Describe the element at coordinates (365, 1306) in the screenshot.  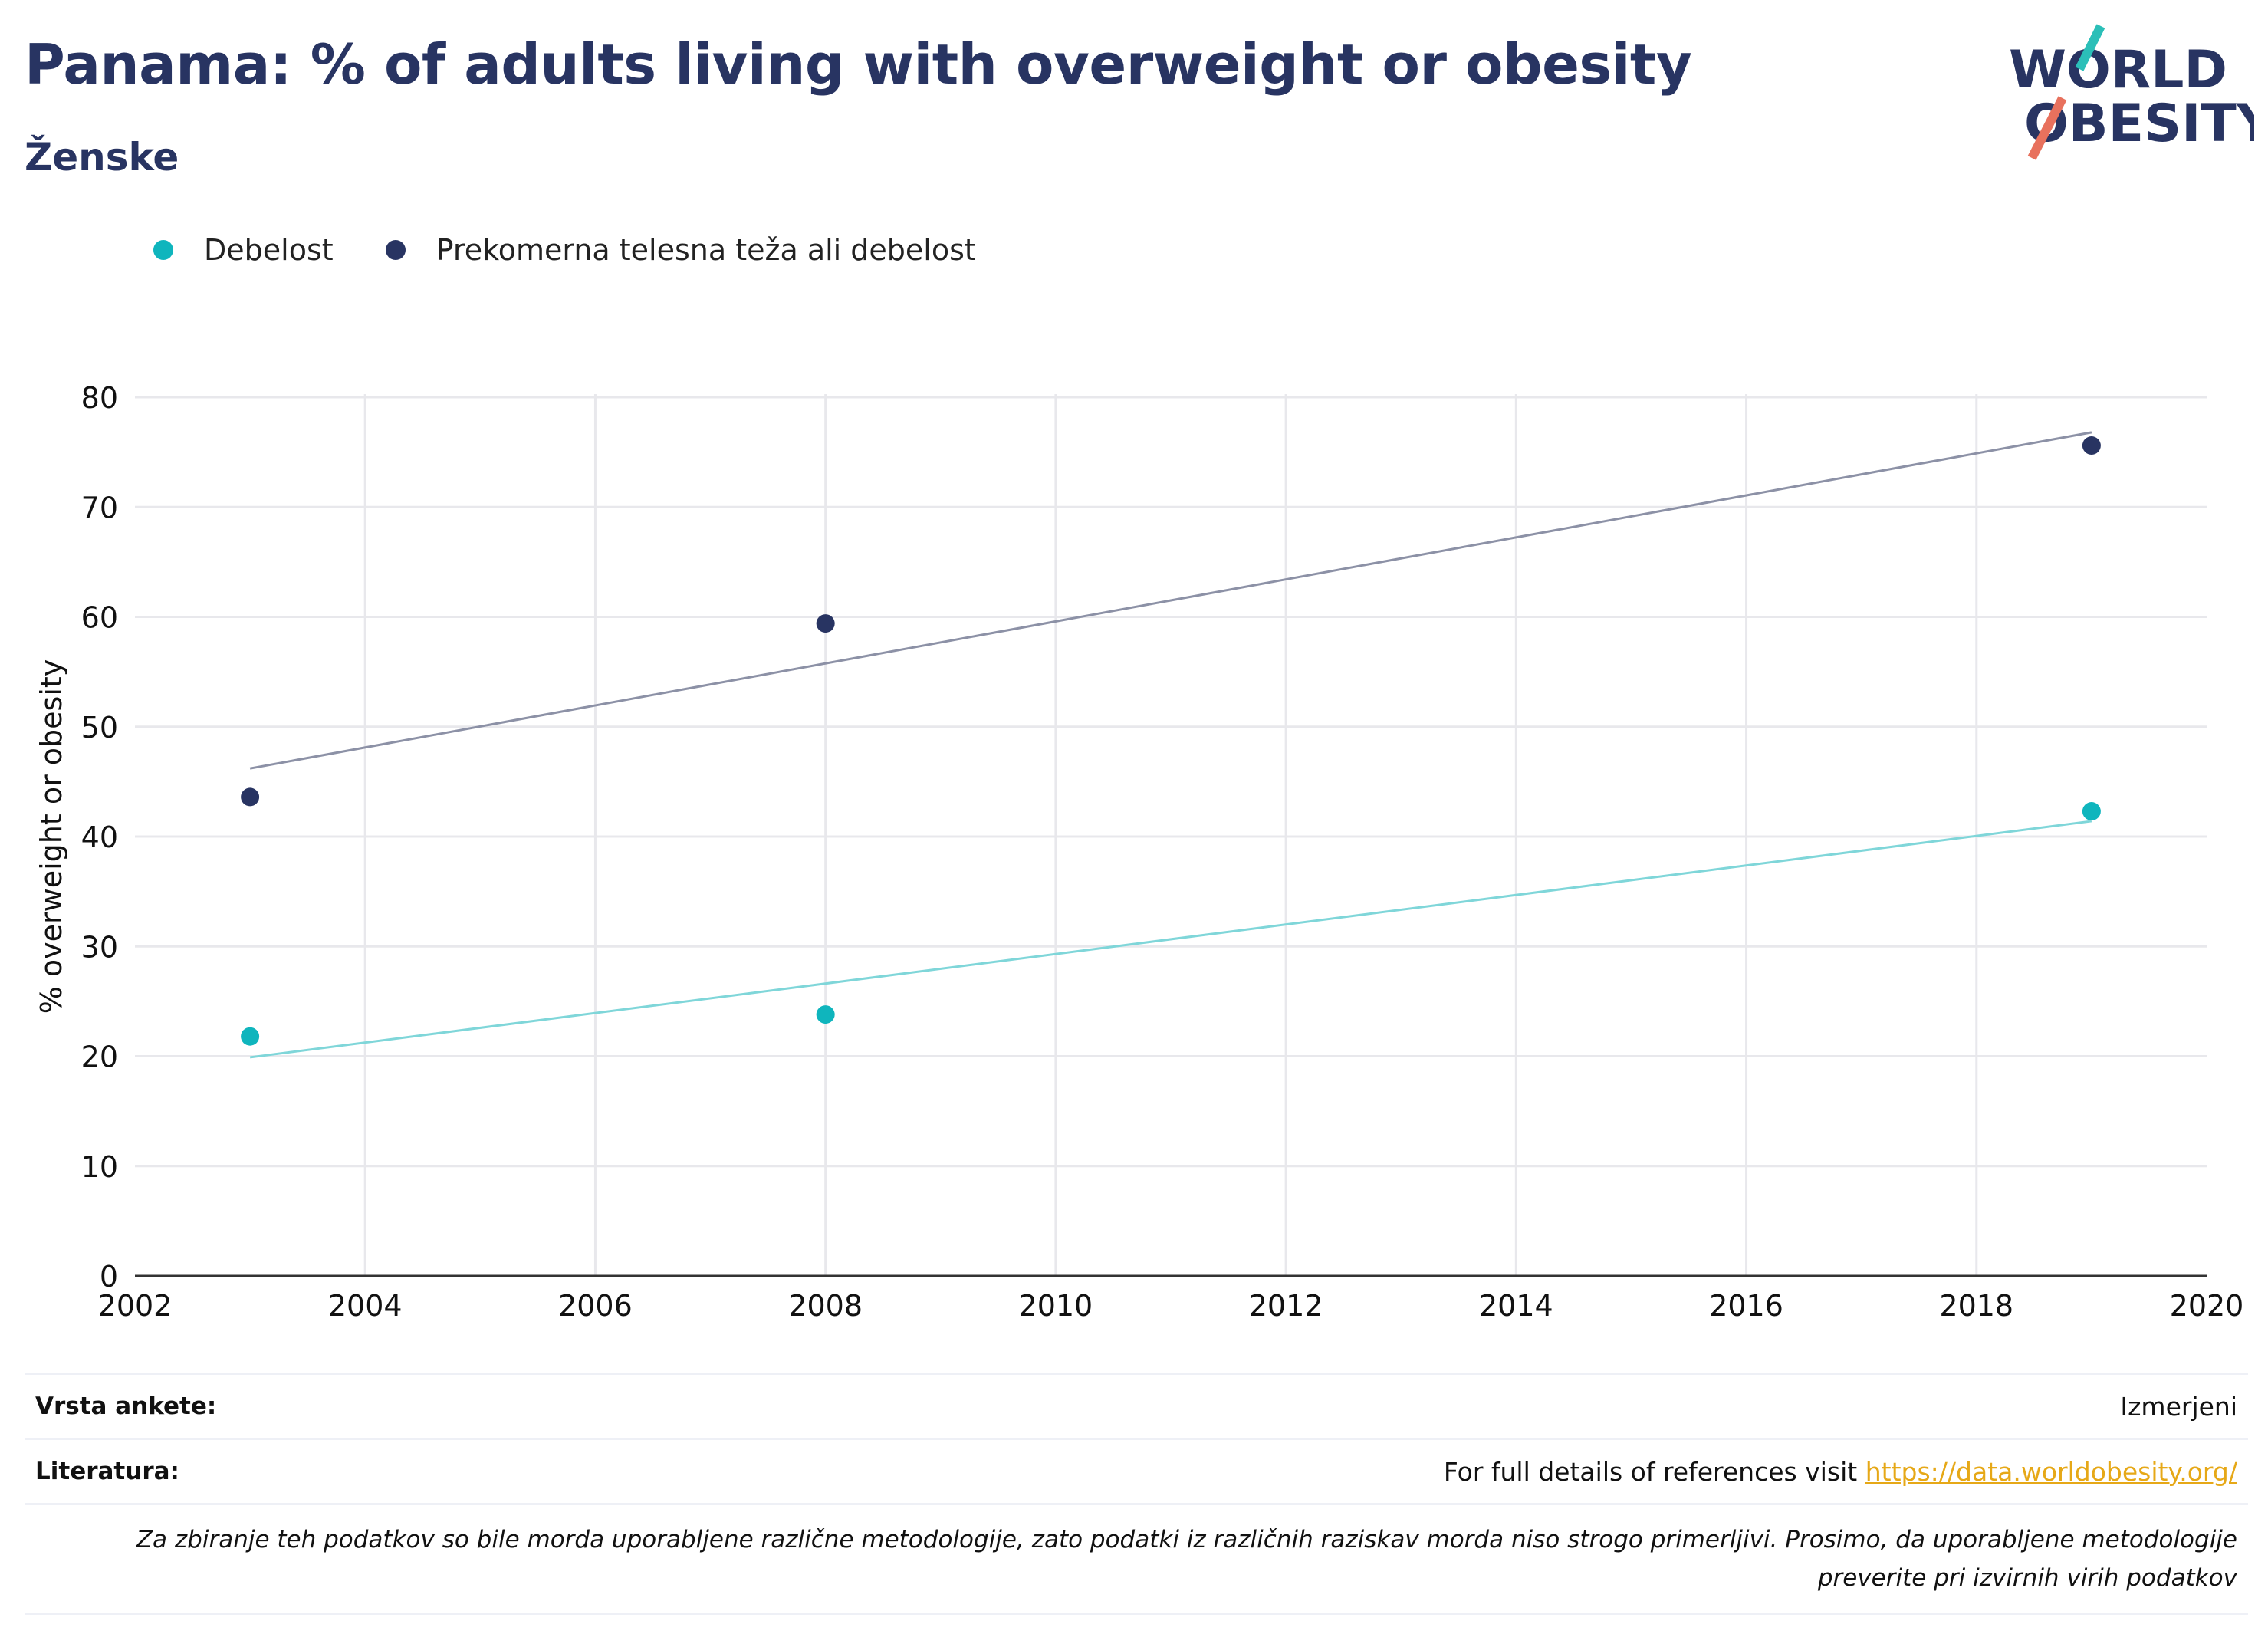
I see `x-tick-label: 2004` at that location.